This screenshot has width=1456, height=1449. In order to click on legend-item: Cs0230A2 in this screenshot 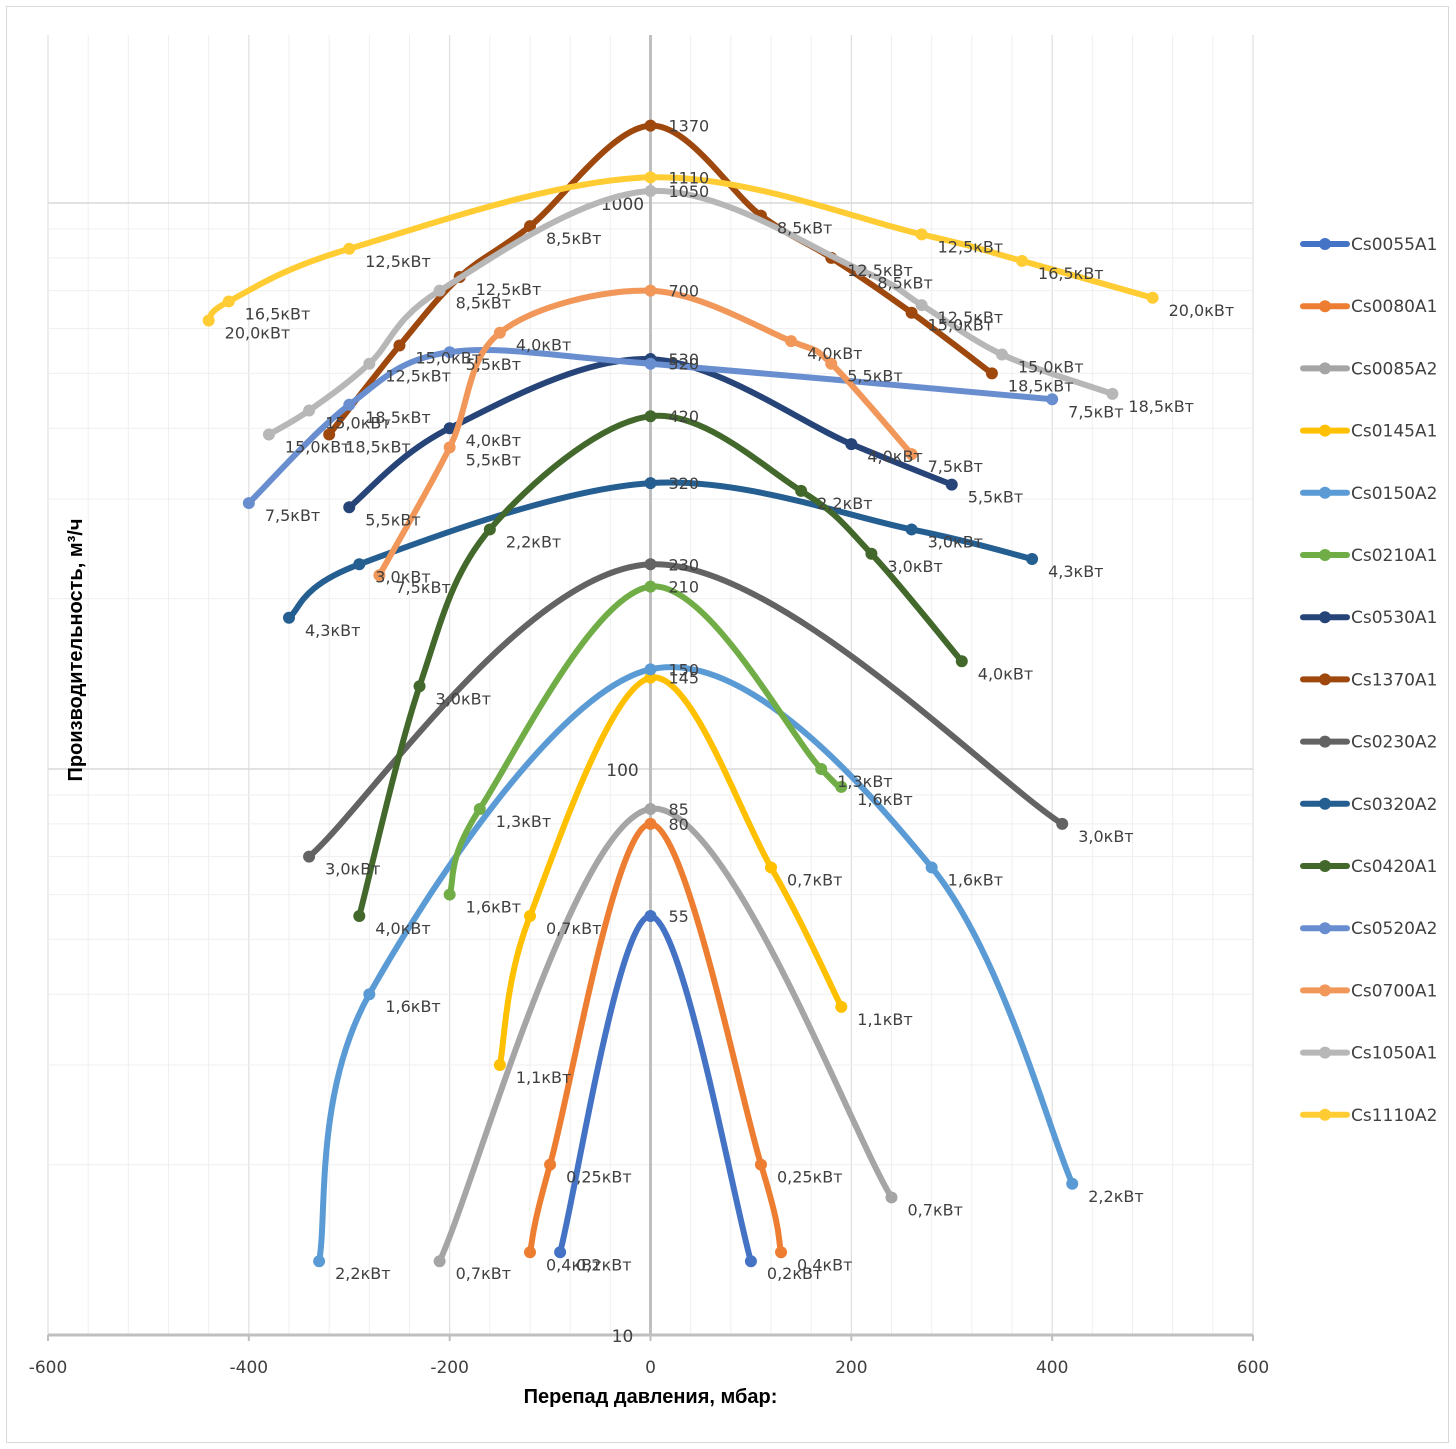, I will do `click(1368, 743)`.